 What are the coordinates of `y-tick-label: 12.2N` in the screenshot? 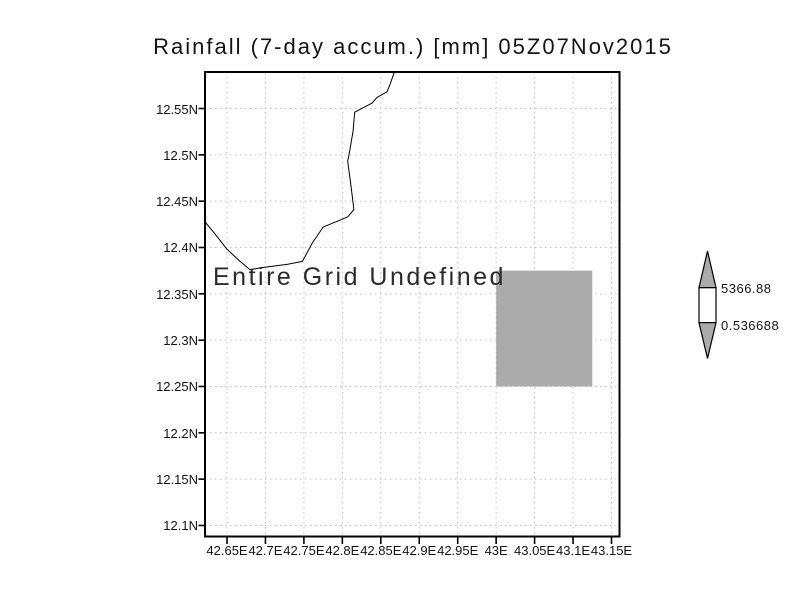 It's located at (180, 433).